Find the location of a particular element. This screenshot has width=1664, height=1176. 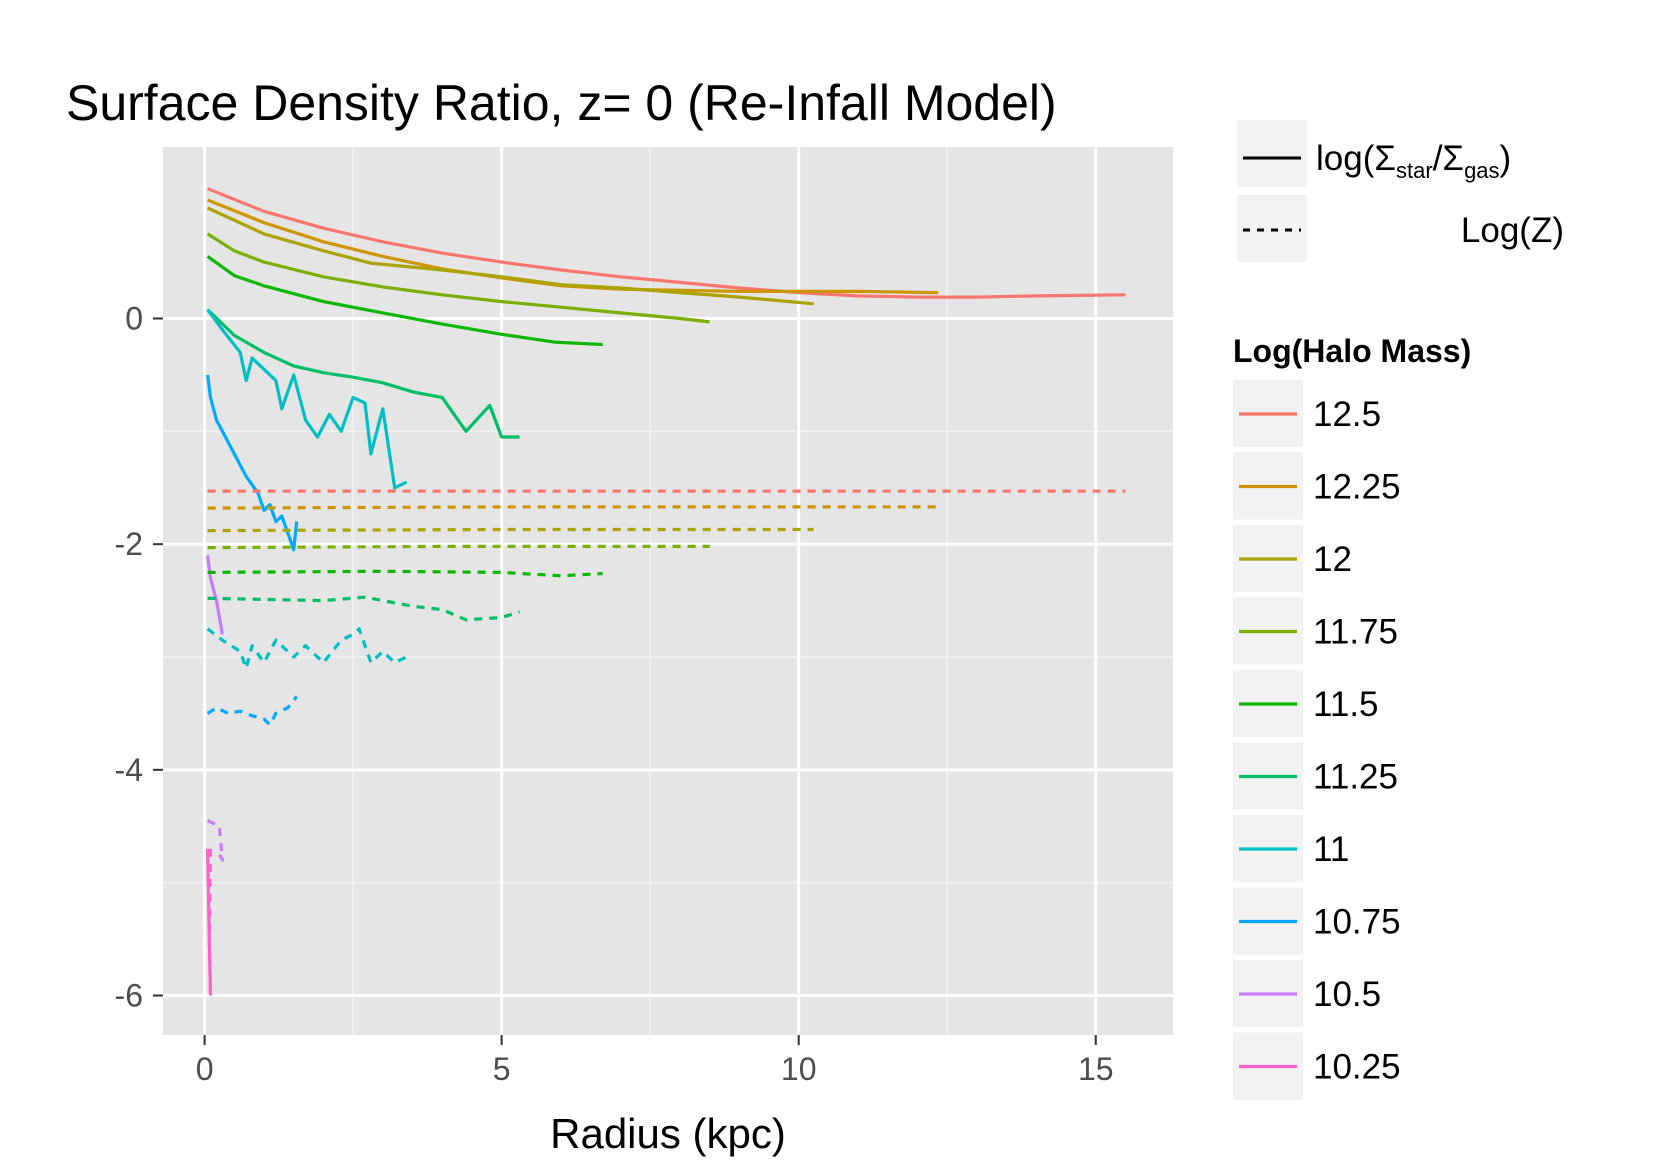

linetype-key-solid-bg is located at coordinates (1272, 153).